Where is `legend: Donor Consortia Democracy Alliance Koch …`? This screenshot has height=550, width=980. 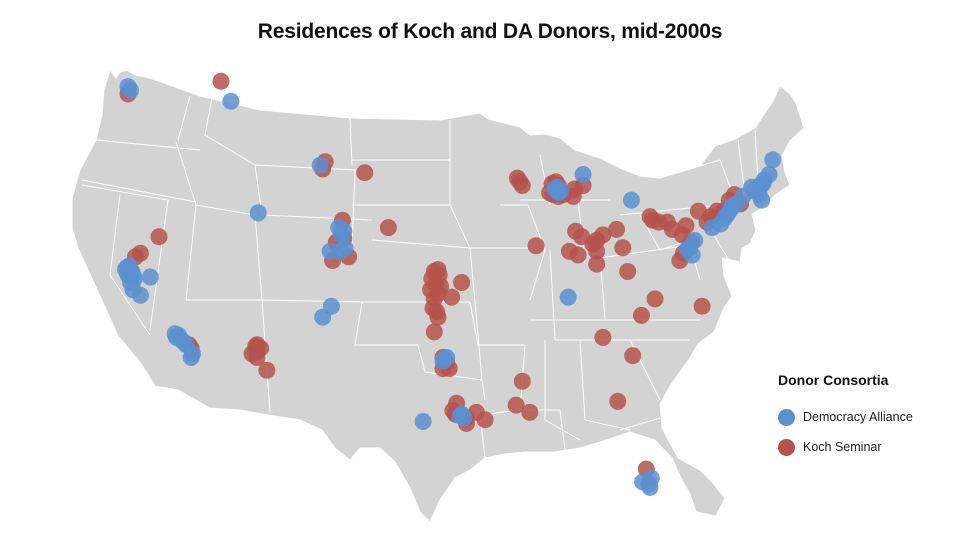 legend: Donor Consortia Democracy Alliance Koch … is located at coordinates (845, 417).